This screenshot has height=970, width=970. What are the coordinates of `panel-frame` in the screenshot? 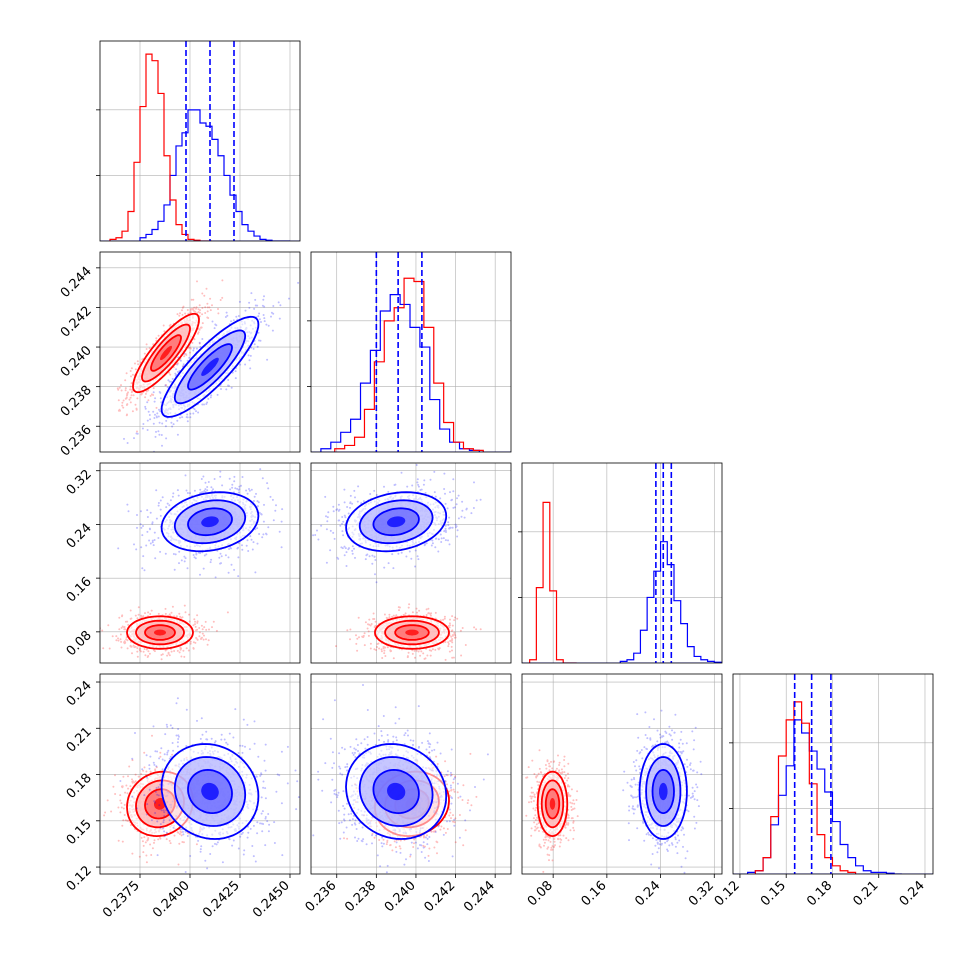 It's located at (622, 563).